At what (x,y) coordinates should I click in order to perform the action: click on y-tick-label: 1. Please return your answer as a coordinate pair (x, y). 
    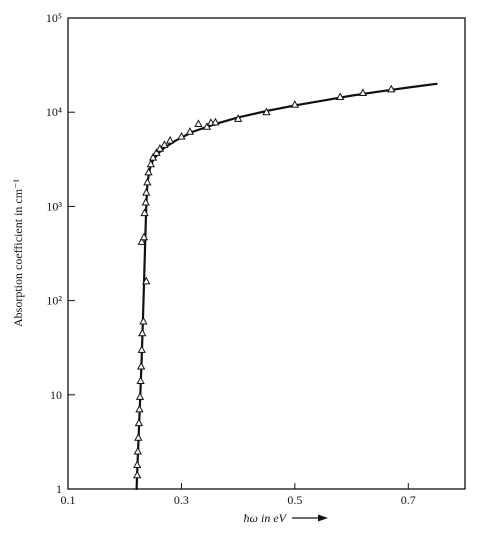
    Looking at the image, I should click on (59, 489).